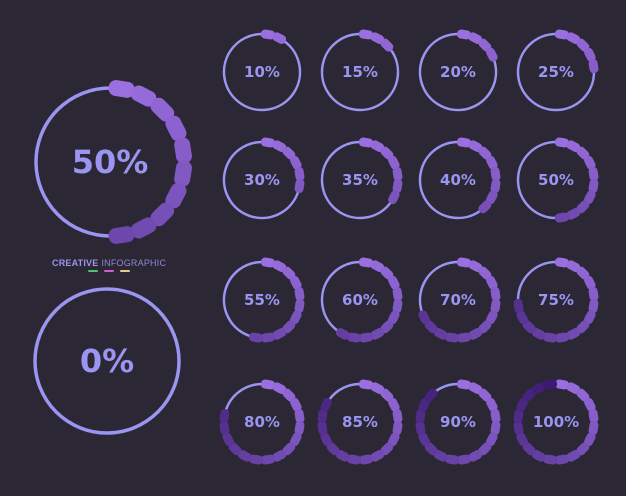 The width and height of the screenshot is (626, 496). What do you see at coordinates (459, 178) in the screenshot?
I see `percent-gauge-8: 40%` at bounding box center [459, 178].